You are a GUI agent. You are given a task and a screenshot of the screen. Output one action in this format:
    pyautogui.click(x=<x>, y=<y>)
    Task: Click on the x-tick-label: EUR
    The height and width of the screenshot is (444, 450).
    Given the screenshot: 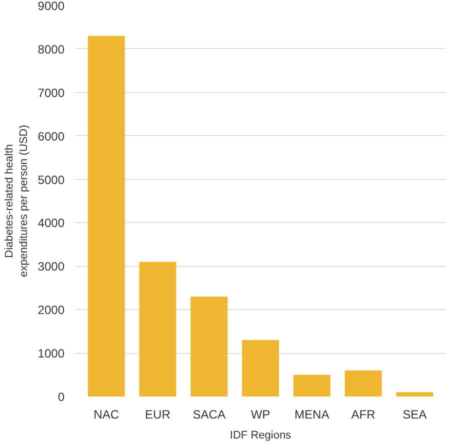 What is the action you would take?
    pyautogui.click(x=158, y=415)
    